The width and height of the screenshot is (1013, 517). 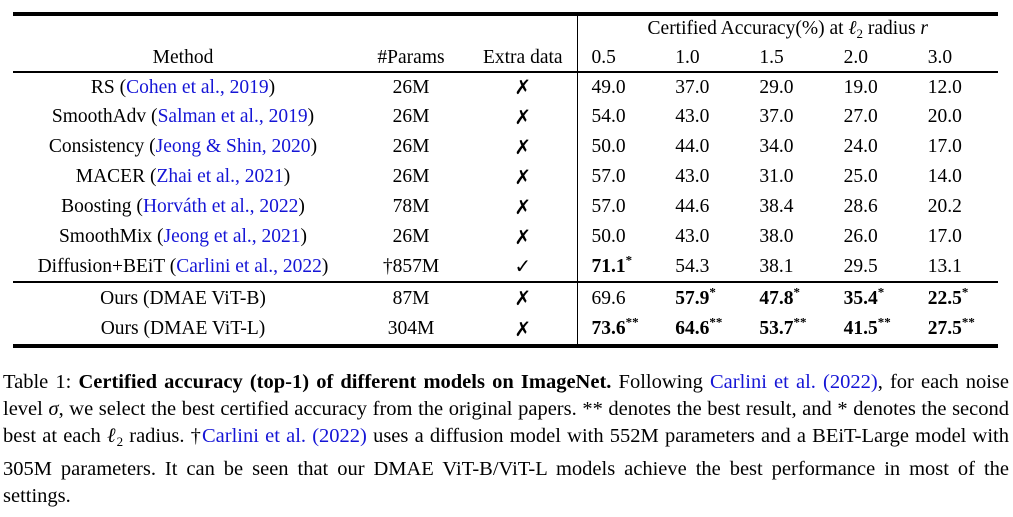 I want to click on accuracy-cell: 13.1, so click(x=956, y=267).